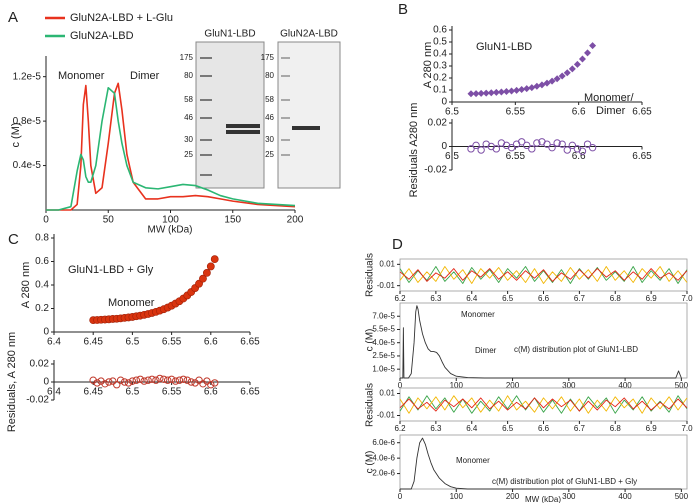 The width and height of the screenshot is (700, 503). What do you see at coordinates (438, 123) in the screenshot?
I see `y-tick-label: 0.02` at bounding box center [438, 123].